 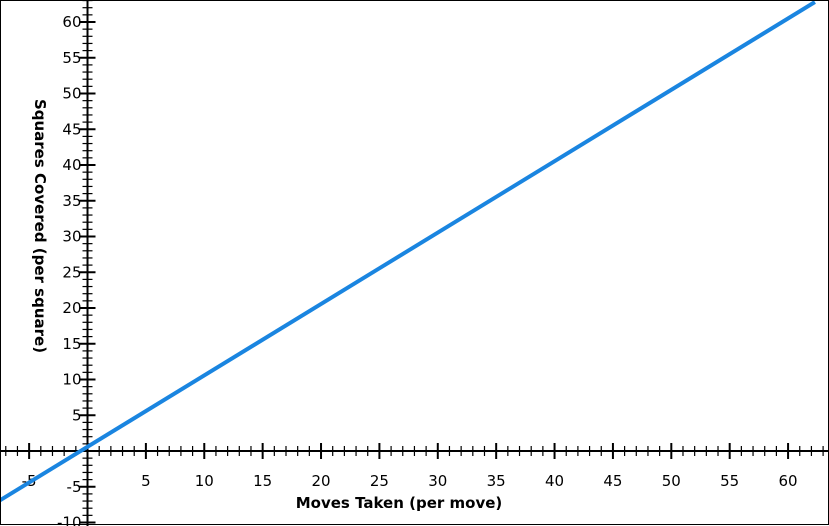 What do you see at coordinates (379, 481) in the screenshot?
I see `x-tick-label: 25` at bounding box center [379, 481].